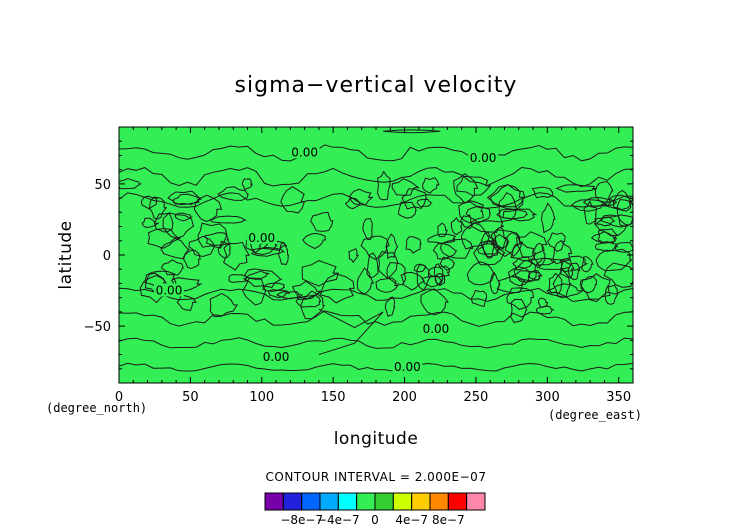 This screenshot has height=532, width=752. What do you see at coordinates (376, 477) in the screenshot?
I see `contour-interval-label: CONTOUR INTERVAL = 2.000E−07` at bounding box center [376, 477].